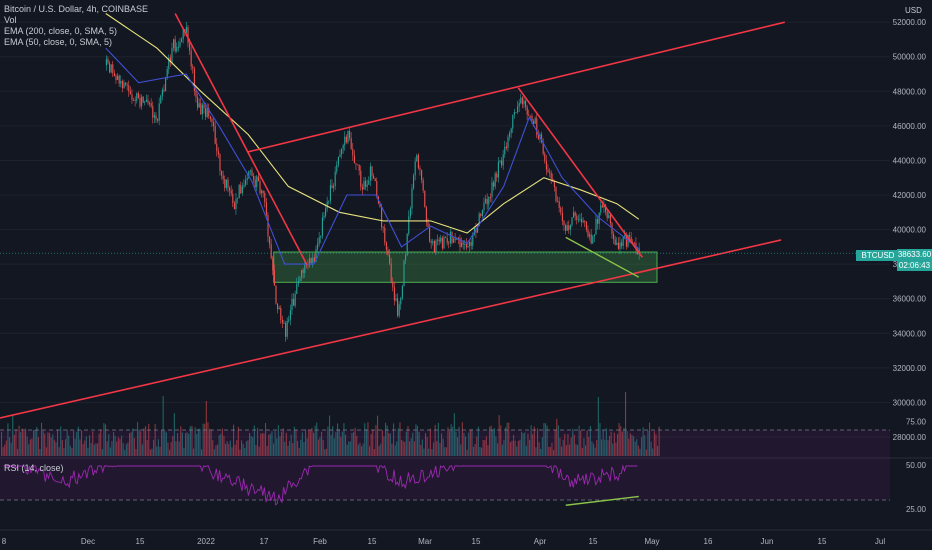 This screenshot has width=932, height=550. What do you see at coordinates (916, 421) in the screenshot?
I see `rsi-tick-label: 75.00` at bounding box center [916, 421].